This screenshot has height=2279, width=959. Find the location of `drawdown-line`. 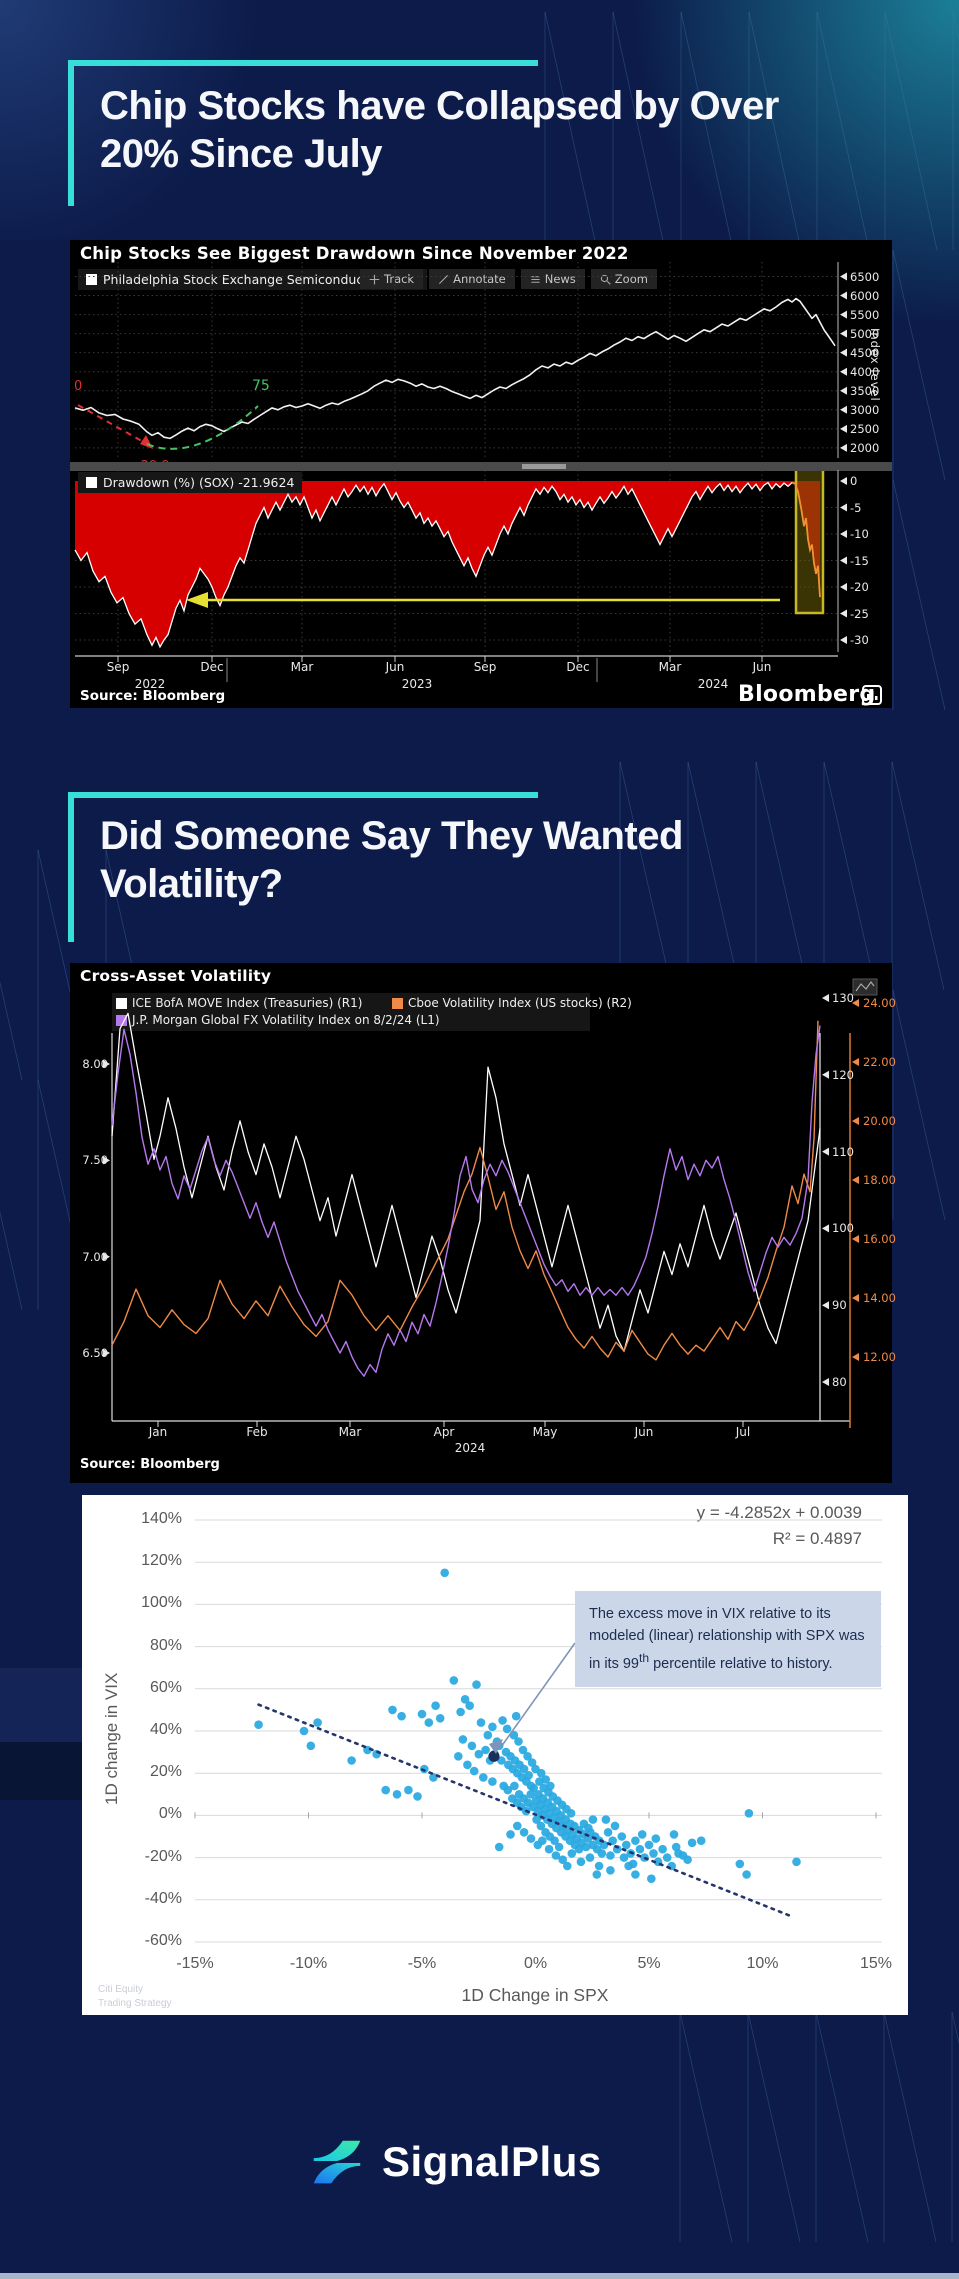

drawdown-line is located at coordinates (447, 565).